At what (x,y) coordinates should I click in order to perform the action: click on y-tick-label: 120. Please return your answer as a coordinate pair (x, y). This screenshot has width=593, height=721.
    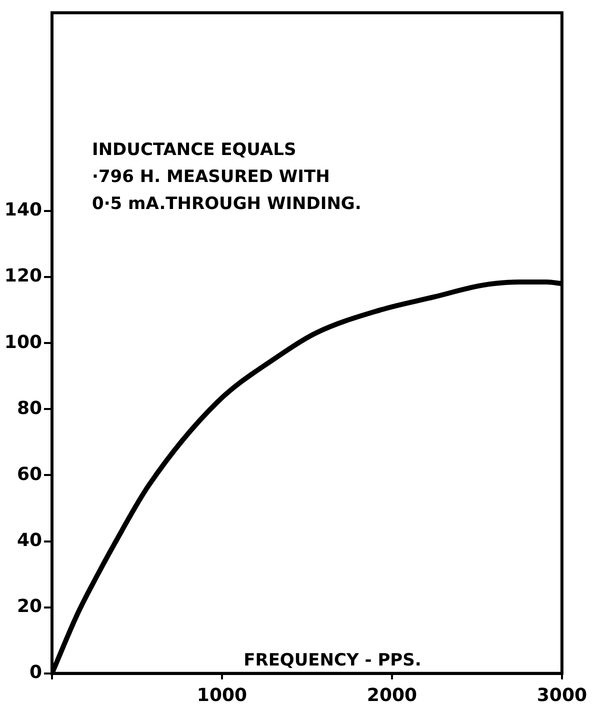
    Looking at the image, I should click on (23, 276).